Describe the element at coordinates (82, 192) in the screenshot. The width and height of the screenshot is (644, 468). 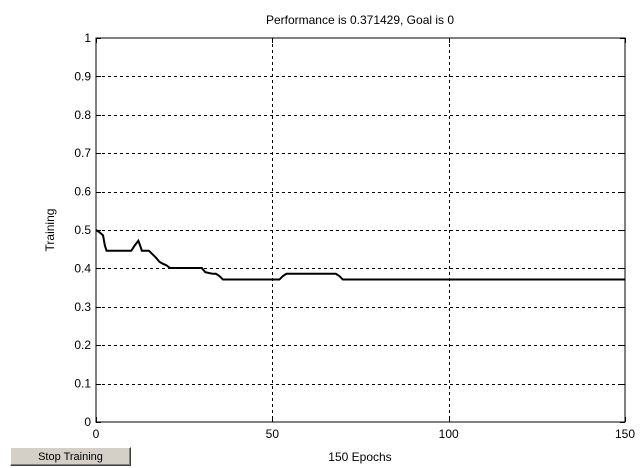
I see `y-tick-label: 0.6` at that location.